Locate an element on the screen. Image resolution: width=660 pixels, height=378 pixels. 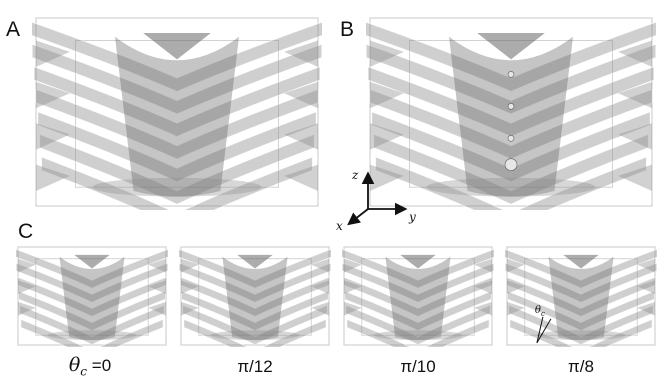
theta-first-value: =0 is located at coordinates (101, 365).